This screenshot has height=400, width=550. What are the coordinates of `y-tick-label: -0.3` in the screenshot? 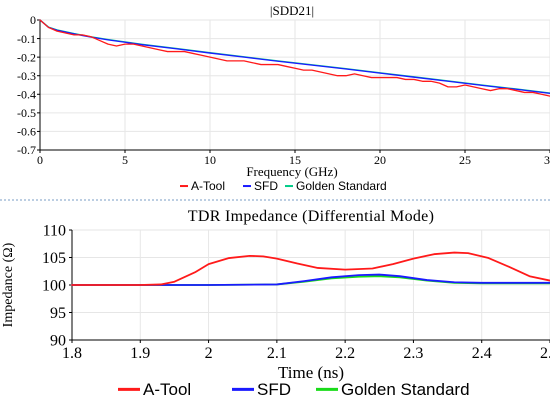 It's located at (26, 76).